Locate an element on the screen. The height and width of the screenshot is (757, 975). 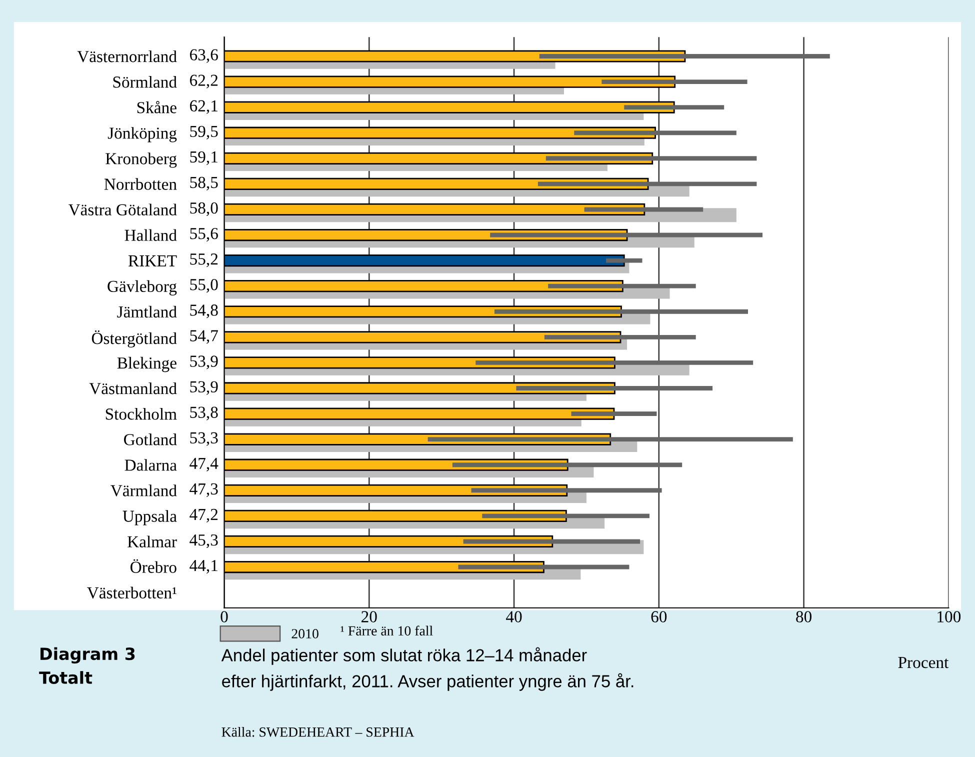
x-tick-label: 20 is located at coordinates (369, 616).